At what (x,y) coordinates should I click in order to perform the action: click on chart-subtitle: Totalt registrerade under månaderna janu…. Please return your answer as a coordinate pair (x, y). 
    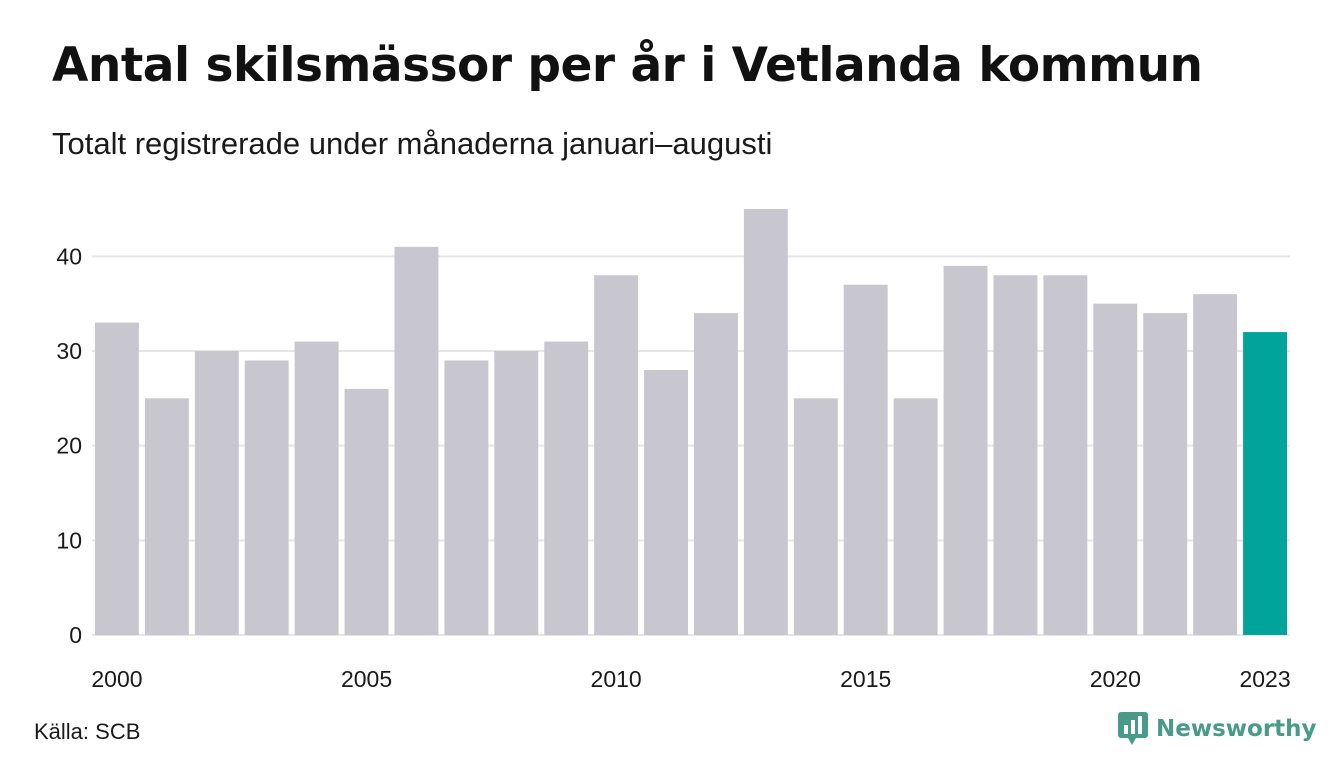
    Looking at the image, I should click on (412, 143).